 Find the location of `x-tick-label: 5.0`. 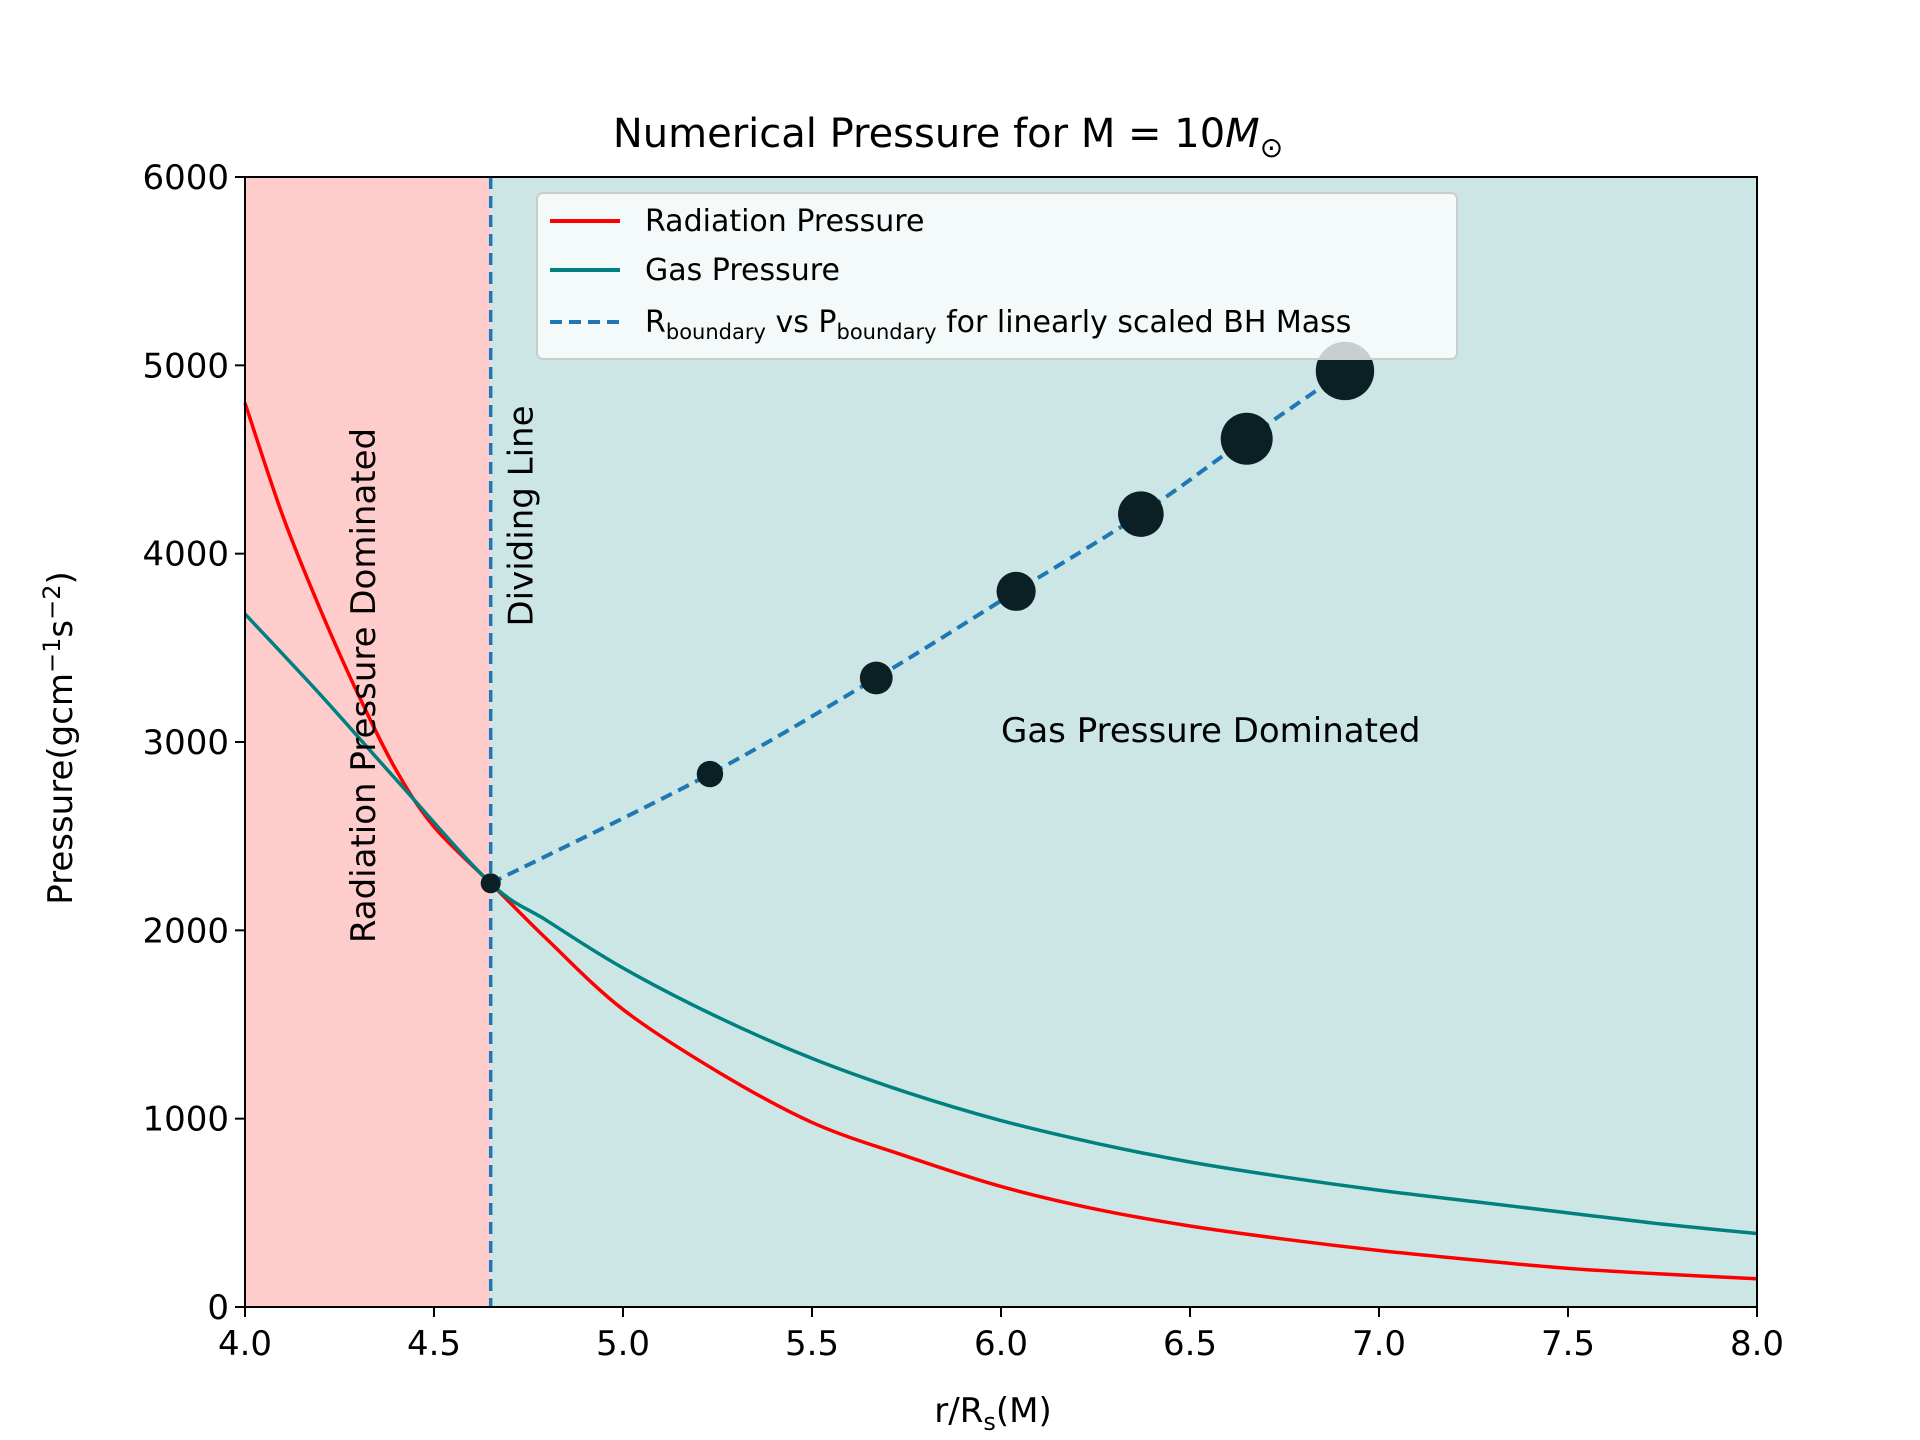

x-tick-label: 5.0 is located at coordinates (623, 1344).